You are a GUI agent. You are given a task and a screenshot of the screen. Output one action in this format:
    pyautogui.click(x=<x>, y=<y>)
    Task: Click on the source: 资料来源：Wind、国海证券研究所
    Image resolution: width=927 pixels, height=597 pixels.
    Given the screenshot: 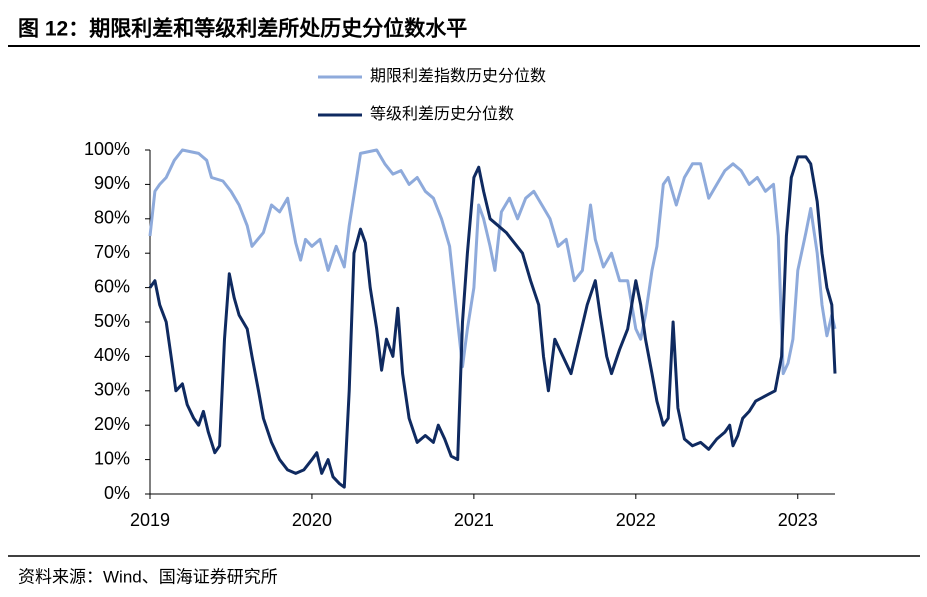 What is the action you would take?
    pyautogui.click(x=148, y=576)
    